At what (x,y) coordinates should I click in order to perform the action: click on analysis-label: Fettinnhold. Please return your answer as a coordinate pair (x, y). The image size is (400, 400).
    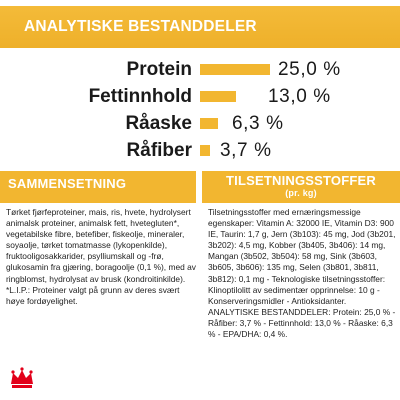
    Looking at the image, I should click on (140, 96).